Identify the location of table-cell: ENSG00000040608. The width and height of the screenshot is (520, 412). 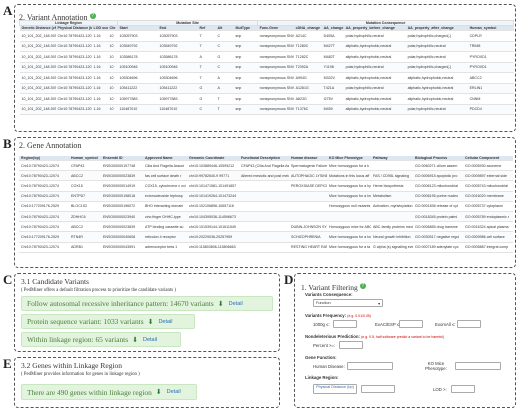
(122, 237).